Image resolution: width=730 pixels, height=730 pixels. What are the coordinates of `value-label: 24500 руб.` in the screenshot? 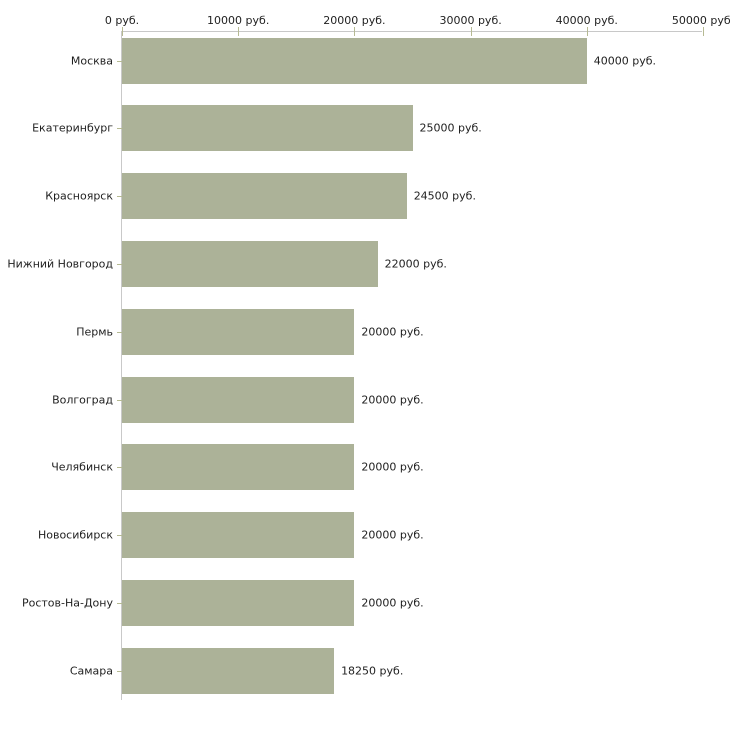 It's located at (444, 196).